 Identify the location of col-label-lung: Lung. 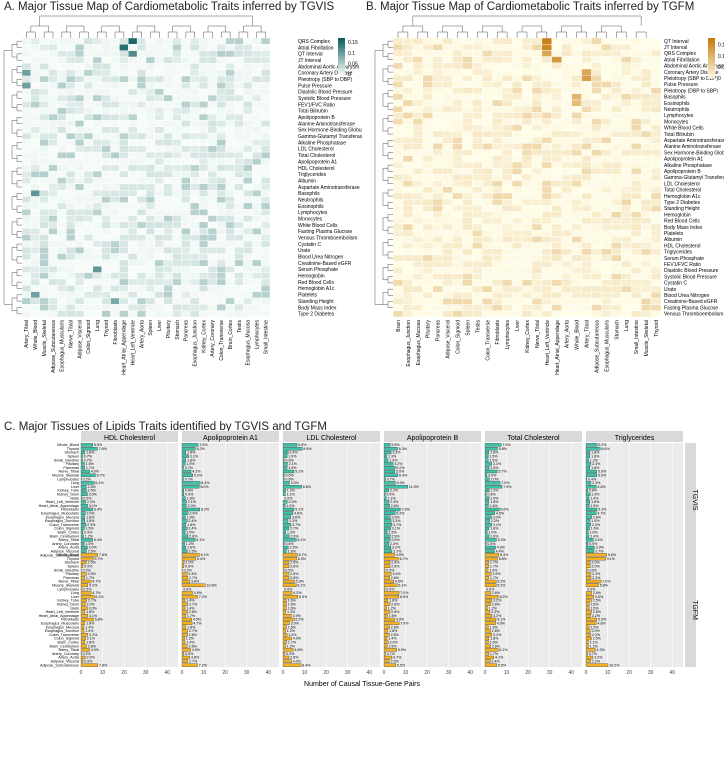
(627, 325).